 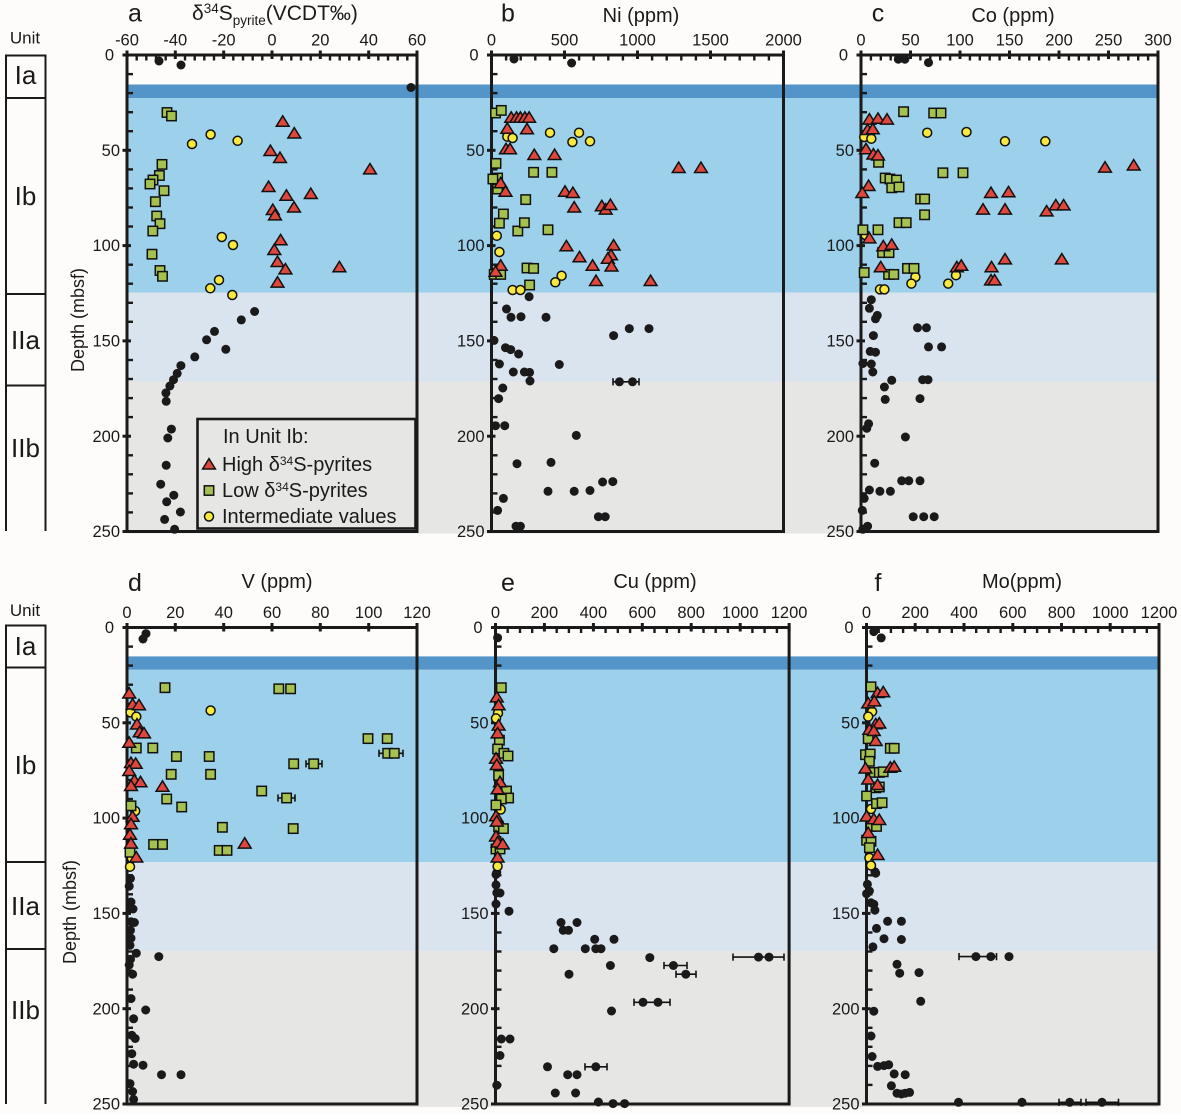 I want to click on svg-text: Intermediate values, so click(x=309, y=517).